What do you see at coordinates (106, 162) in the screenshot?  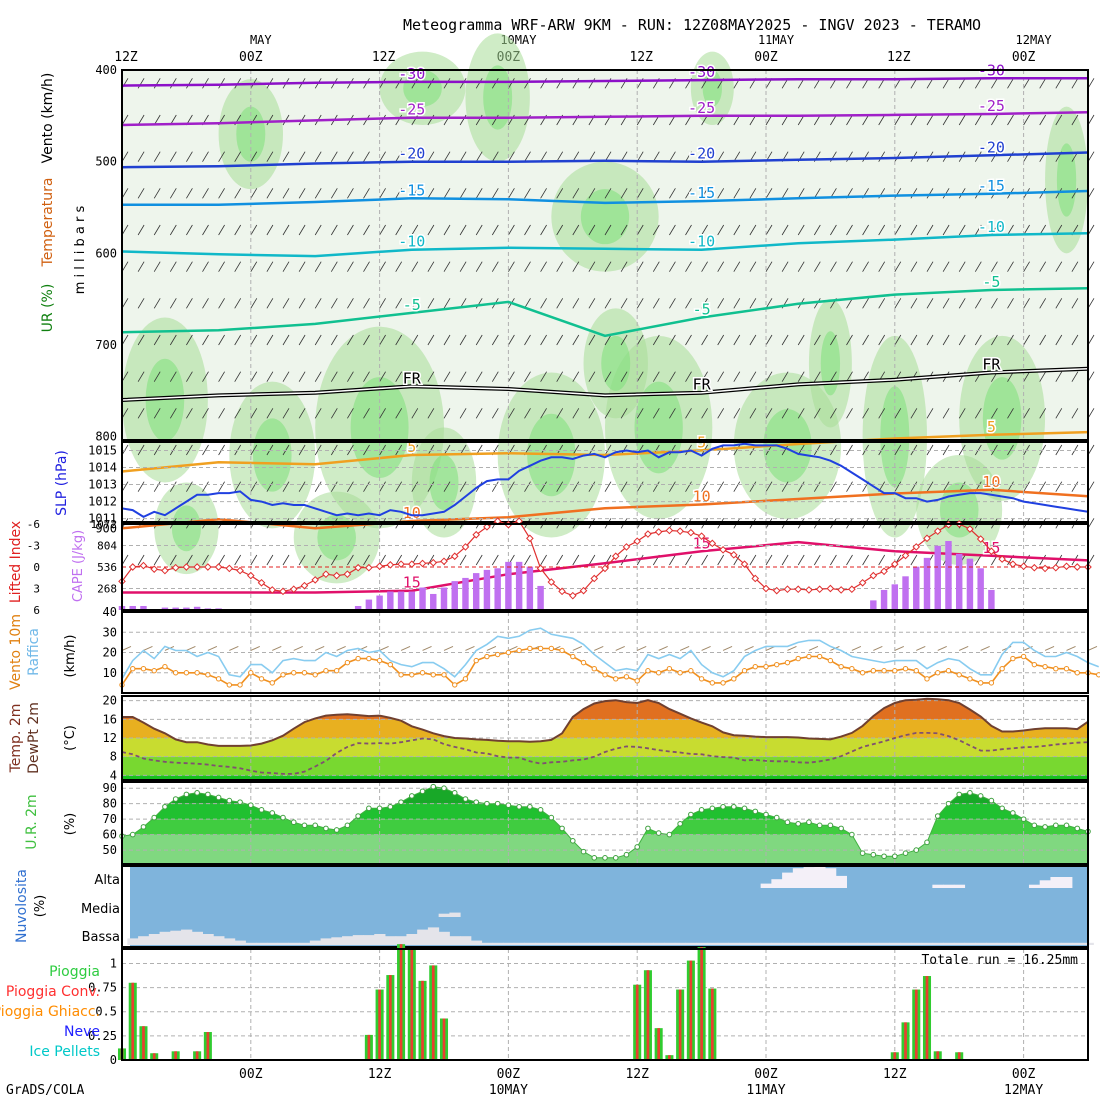 I see `pressure-tick-label: 500` at bounding box center [106, 162].